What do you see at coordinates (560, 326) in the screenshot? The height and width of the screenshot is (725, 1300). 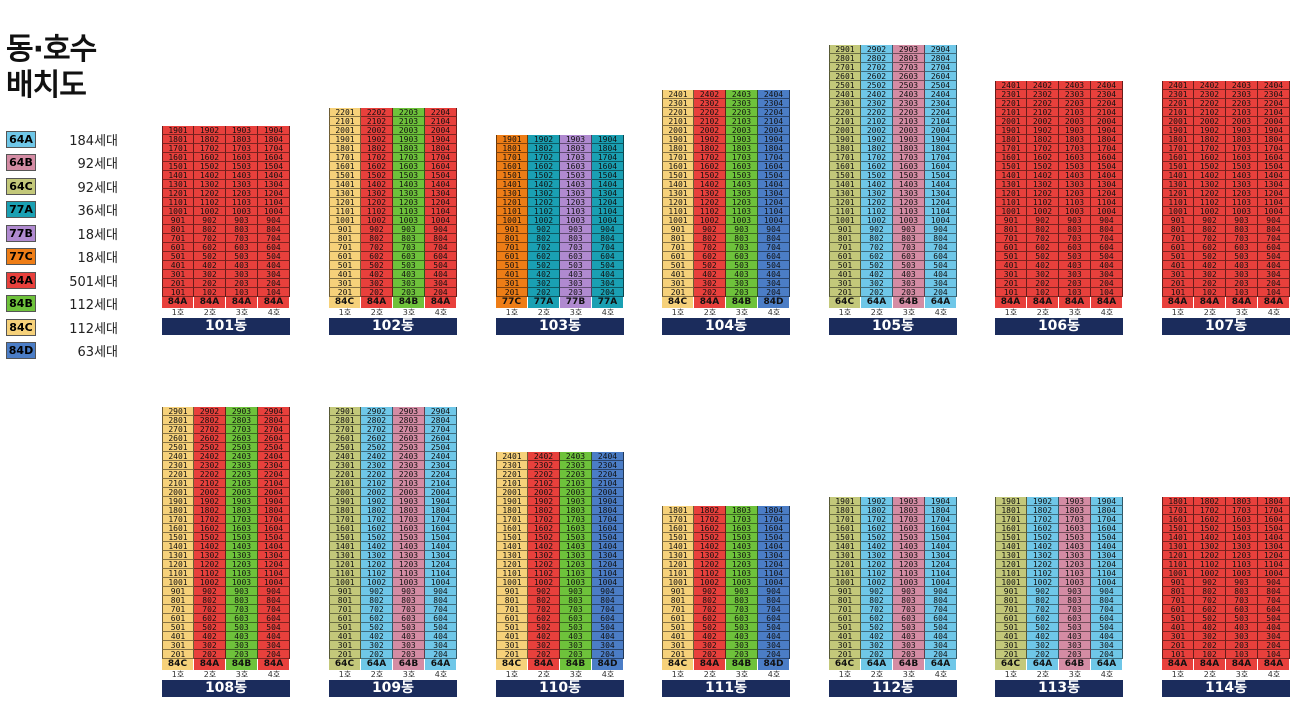 I see `building-name-label: 103동` at bounding box center [560, 326].